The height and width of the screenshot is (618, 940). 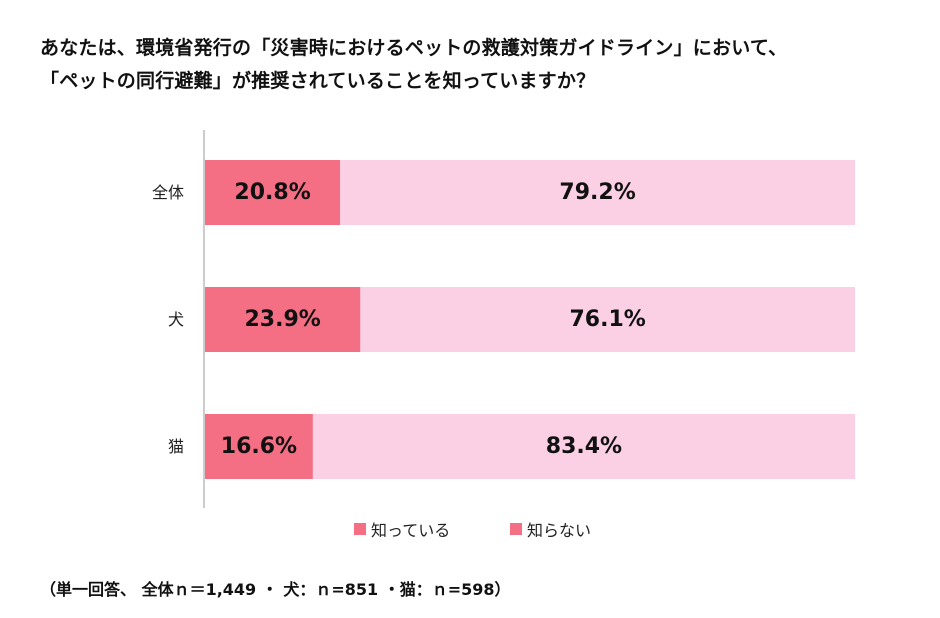 What do you see at coordinates (176, 446) in the screenshot?
I see `category-label-row-3: 猫` at bounding box center [176, 446].